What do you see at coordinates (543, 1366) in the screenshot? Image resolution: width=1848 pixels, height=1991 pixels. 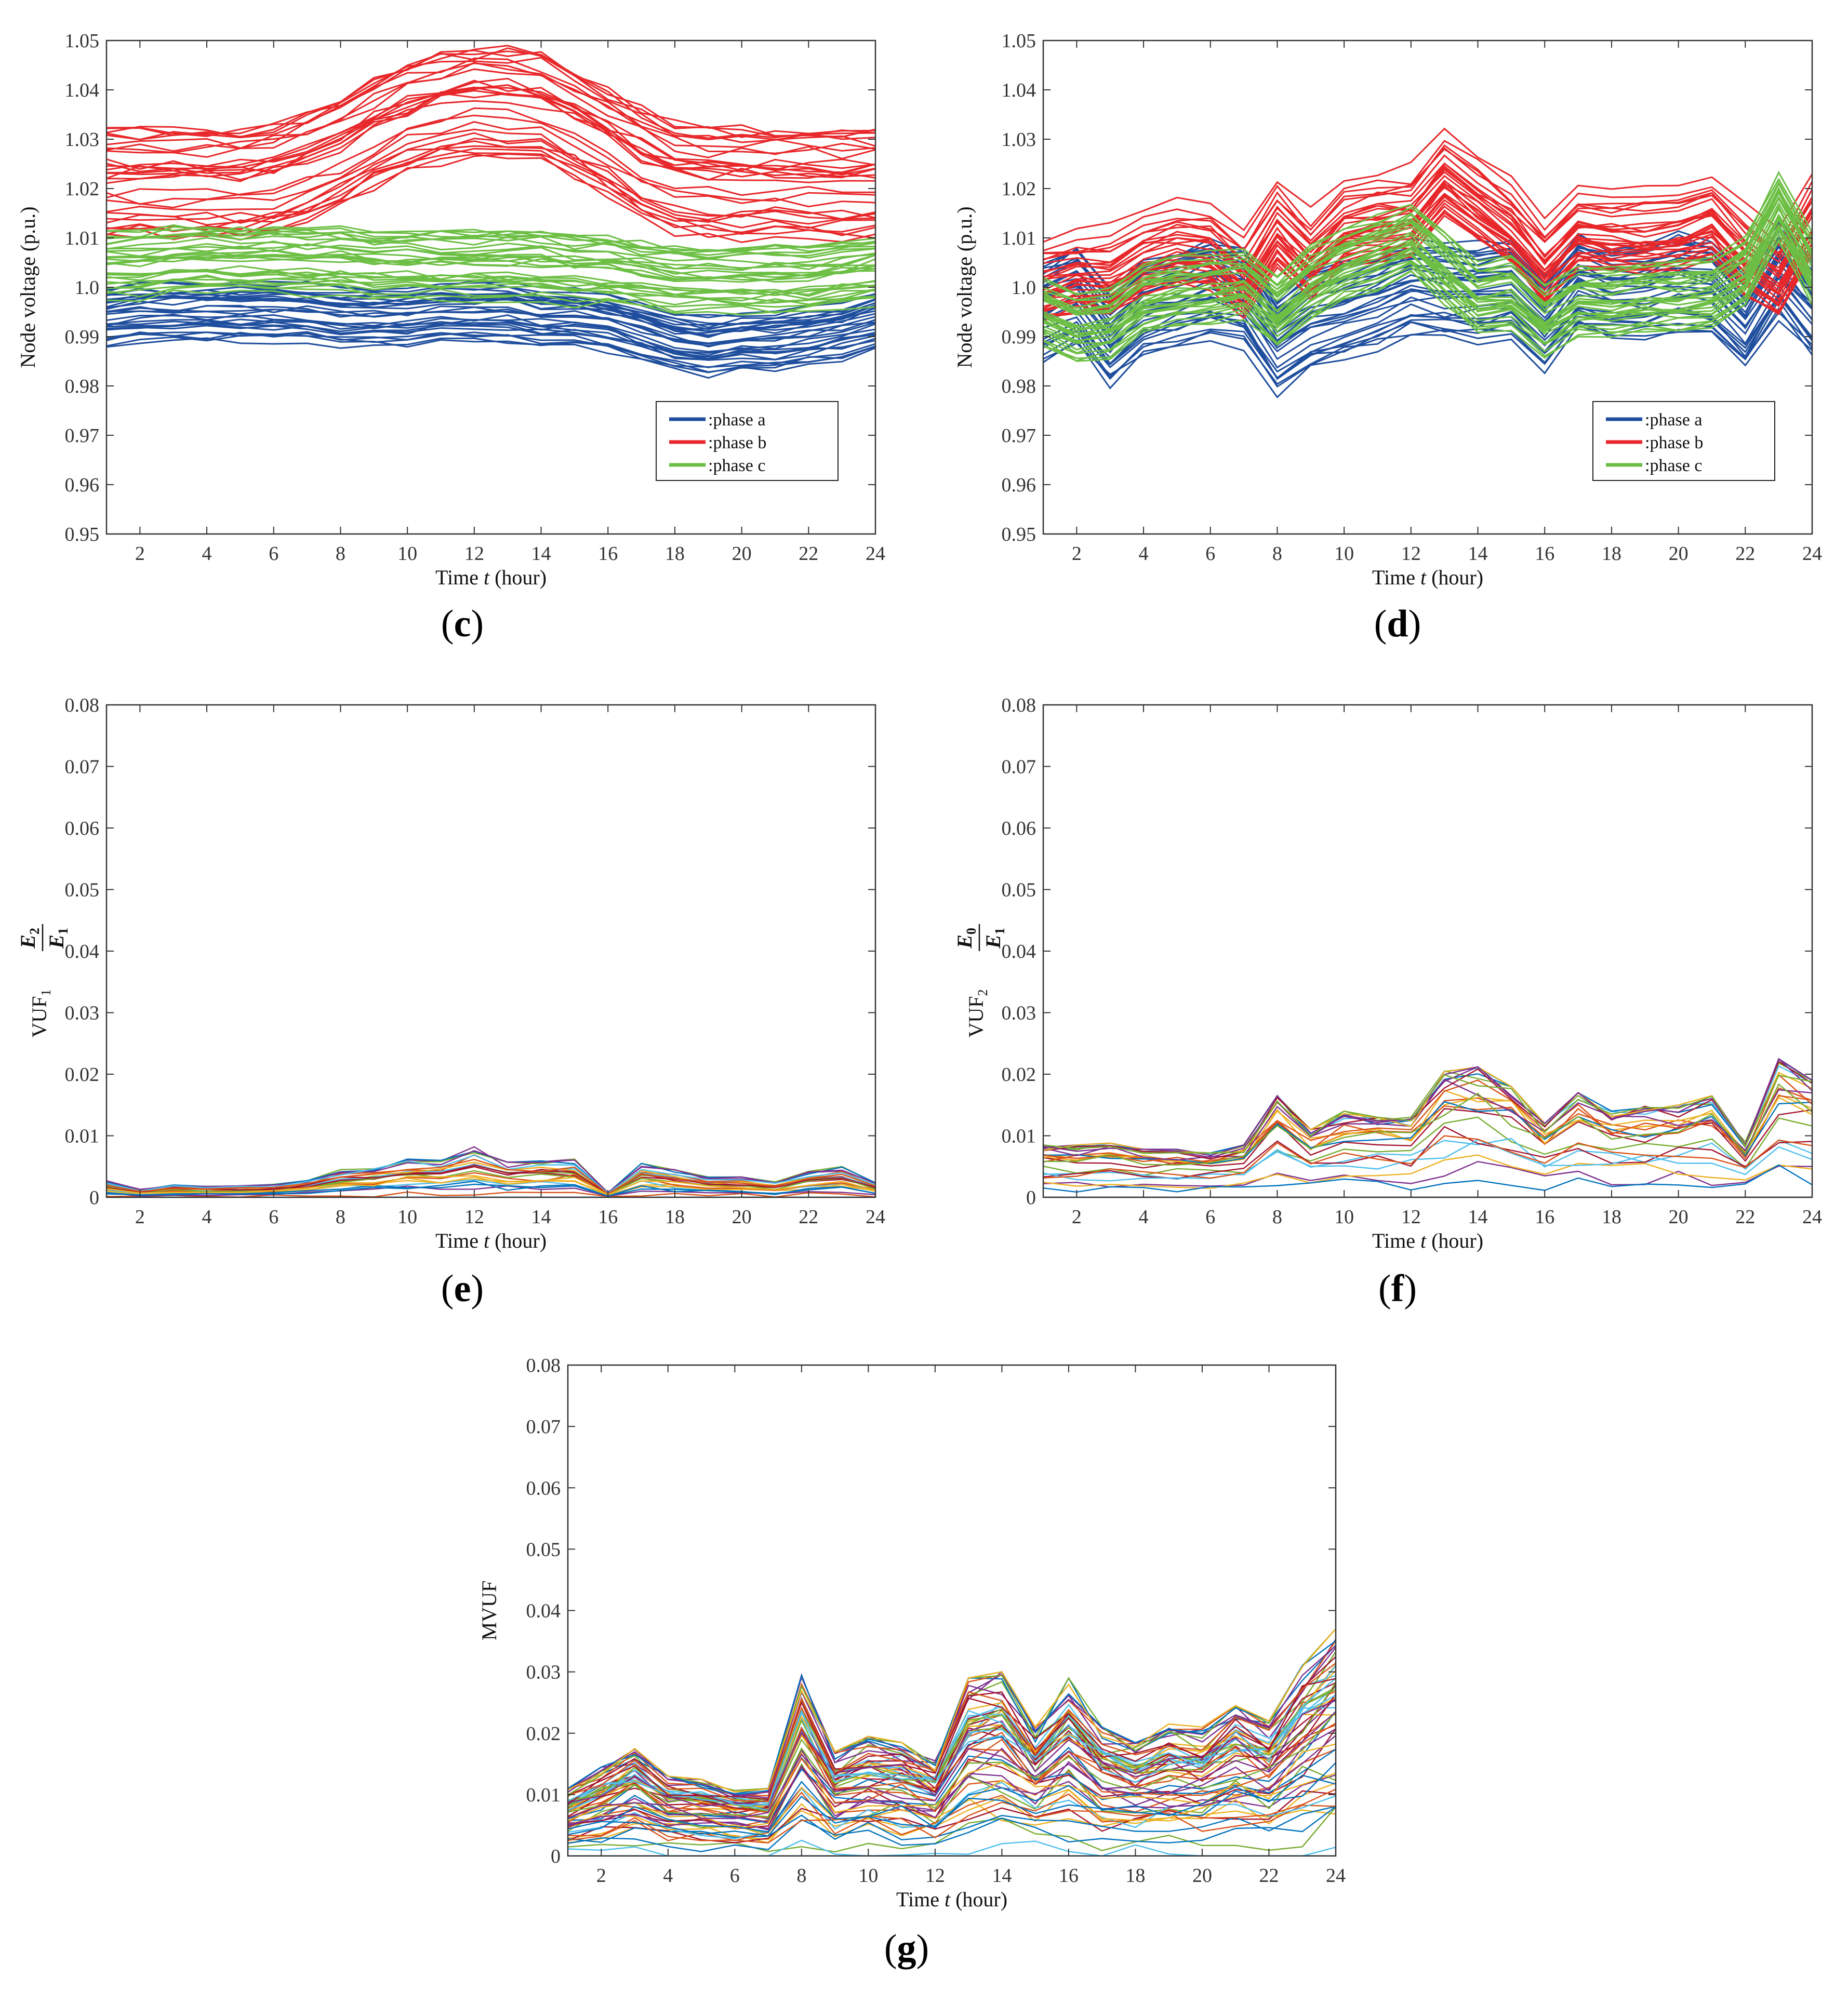 I see `y-tick-label: 0.08` at bounding box center [543, 1366].